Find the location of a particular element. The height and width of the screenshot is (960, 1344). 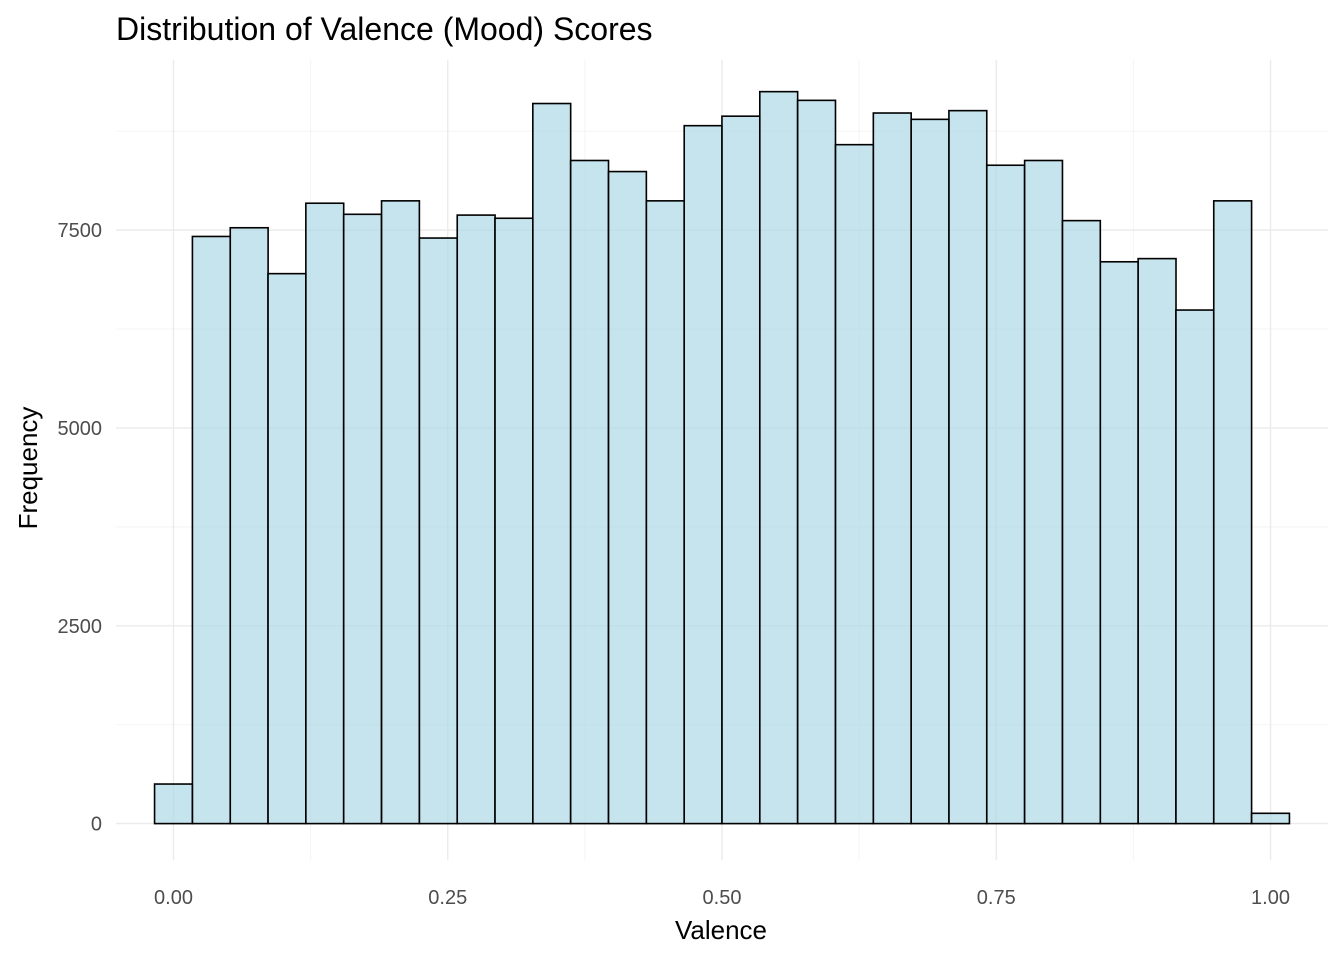

y-tick-label: 0 is located at coordinates (96, 825).